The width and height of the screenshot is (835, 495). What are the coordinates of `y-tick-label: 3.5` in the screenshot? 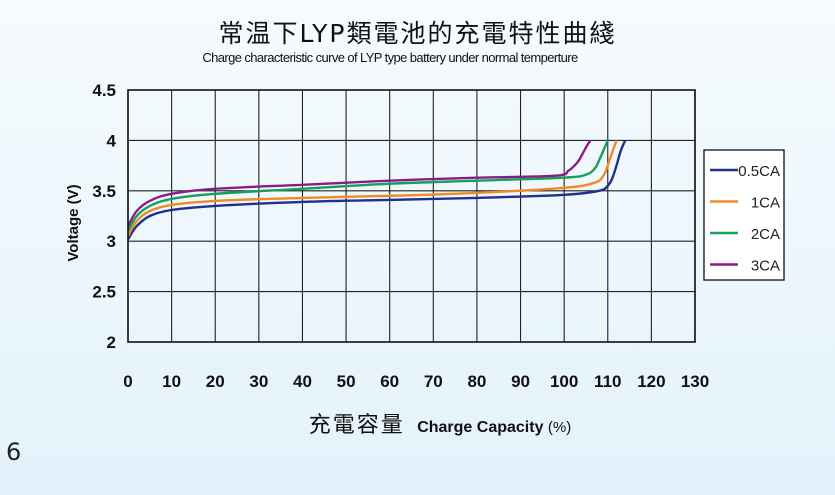 It's located at (104, 191).